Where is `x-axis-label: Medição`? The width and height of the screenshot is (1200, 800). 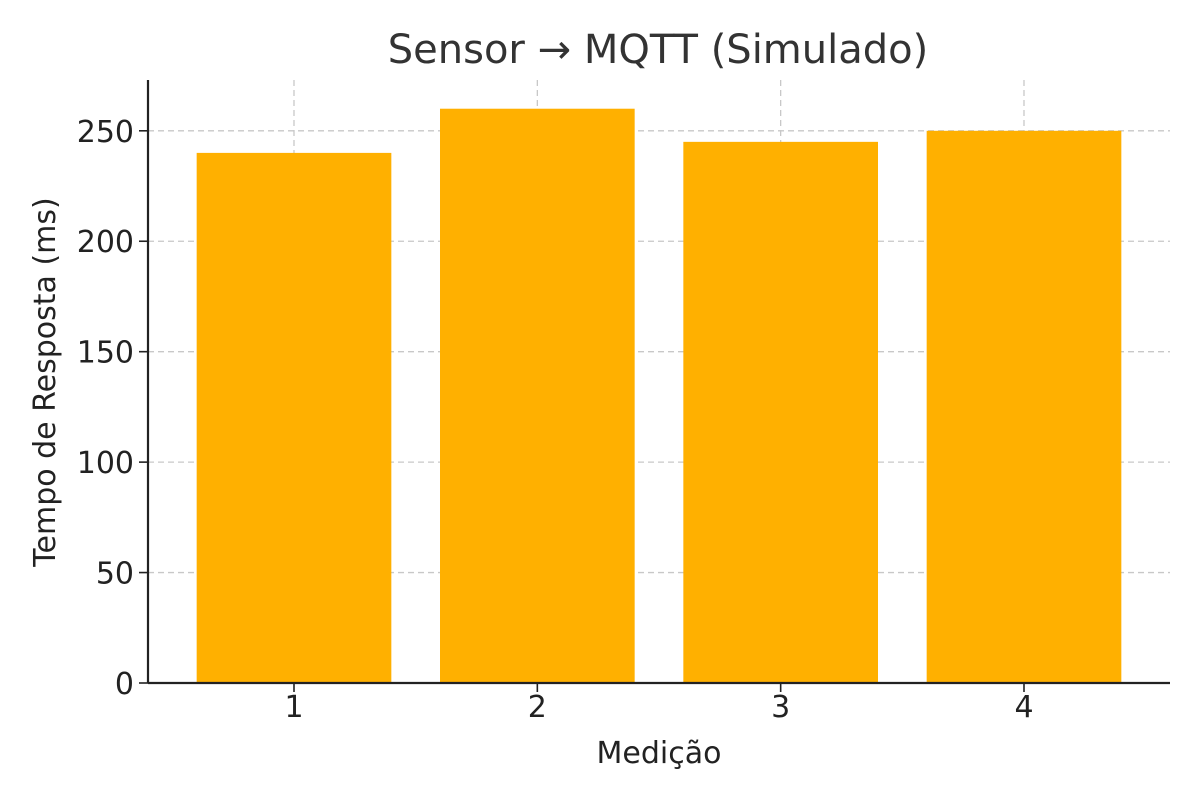
x-axis-label: Medição is located at coordinates (659, 753).